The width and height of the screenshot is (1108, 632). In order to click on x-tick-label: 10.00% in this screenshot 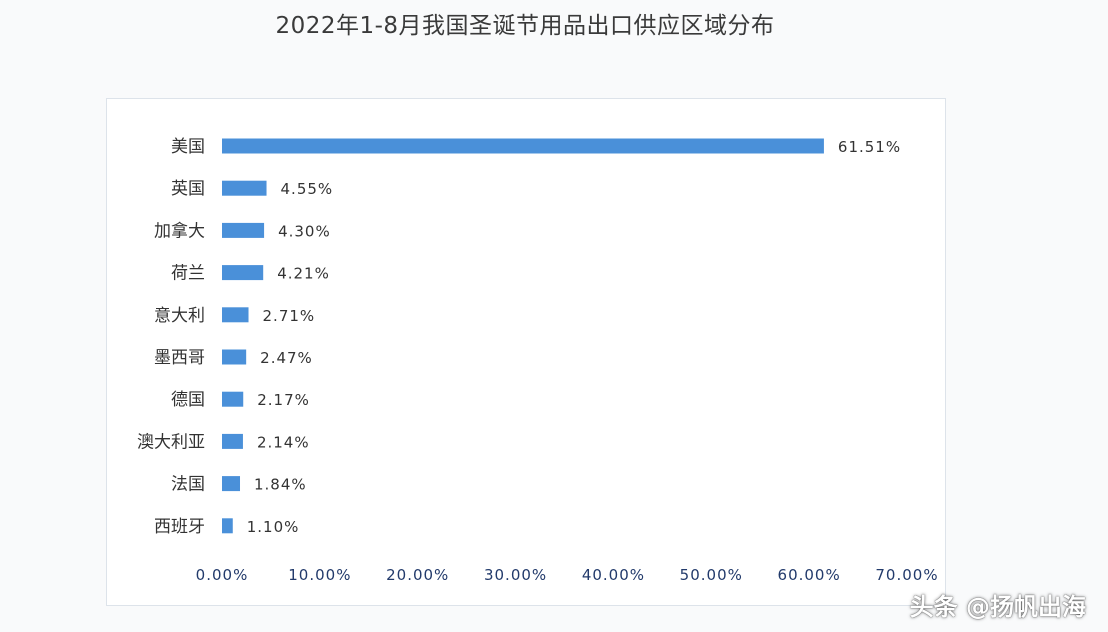, I will do `click(319, 575)`.